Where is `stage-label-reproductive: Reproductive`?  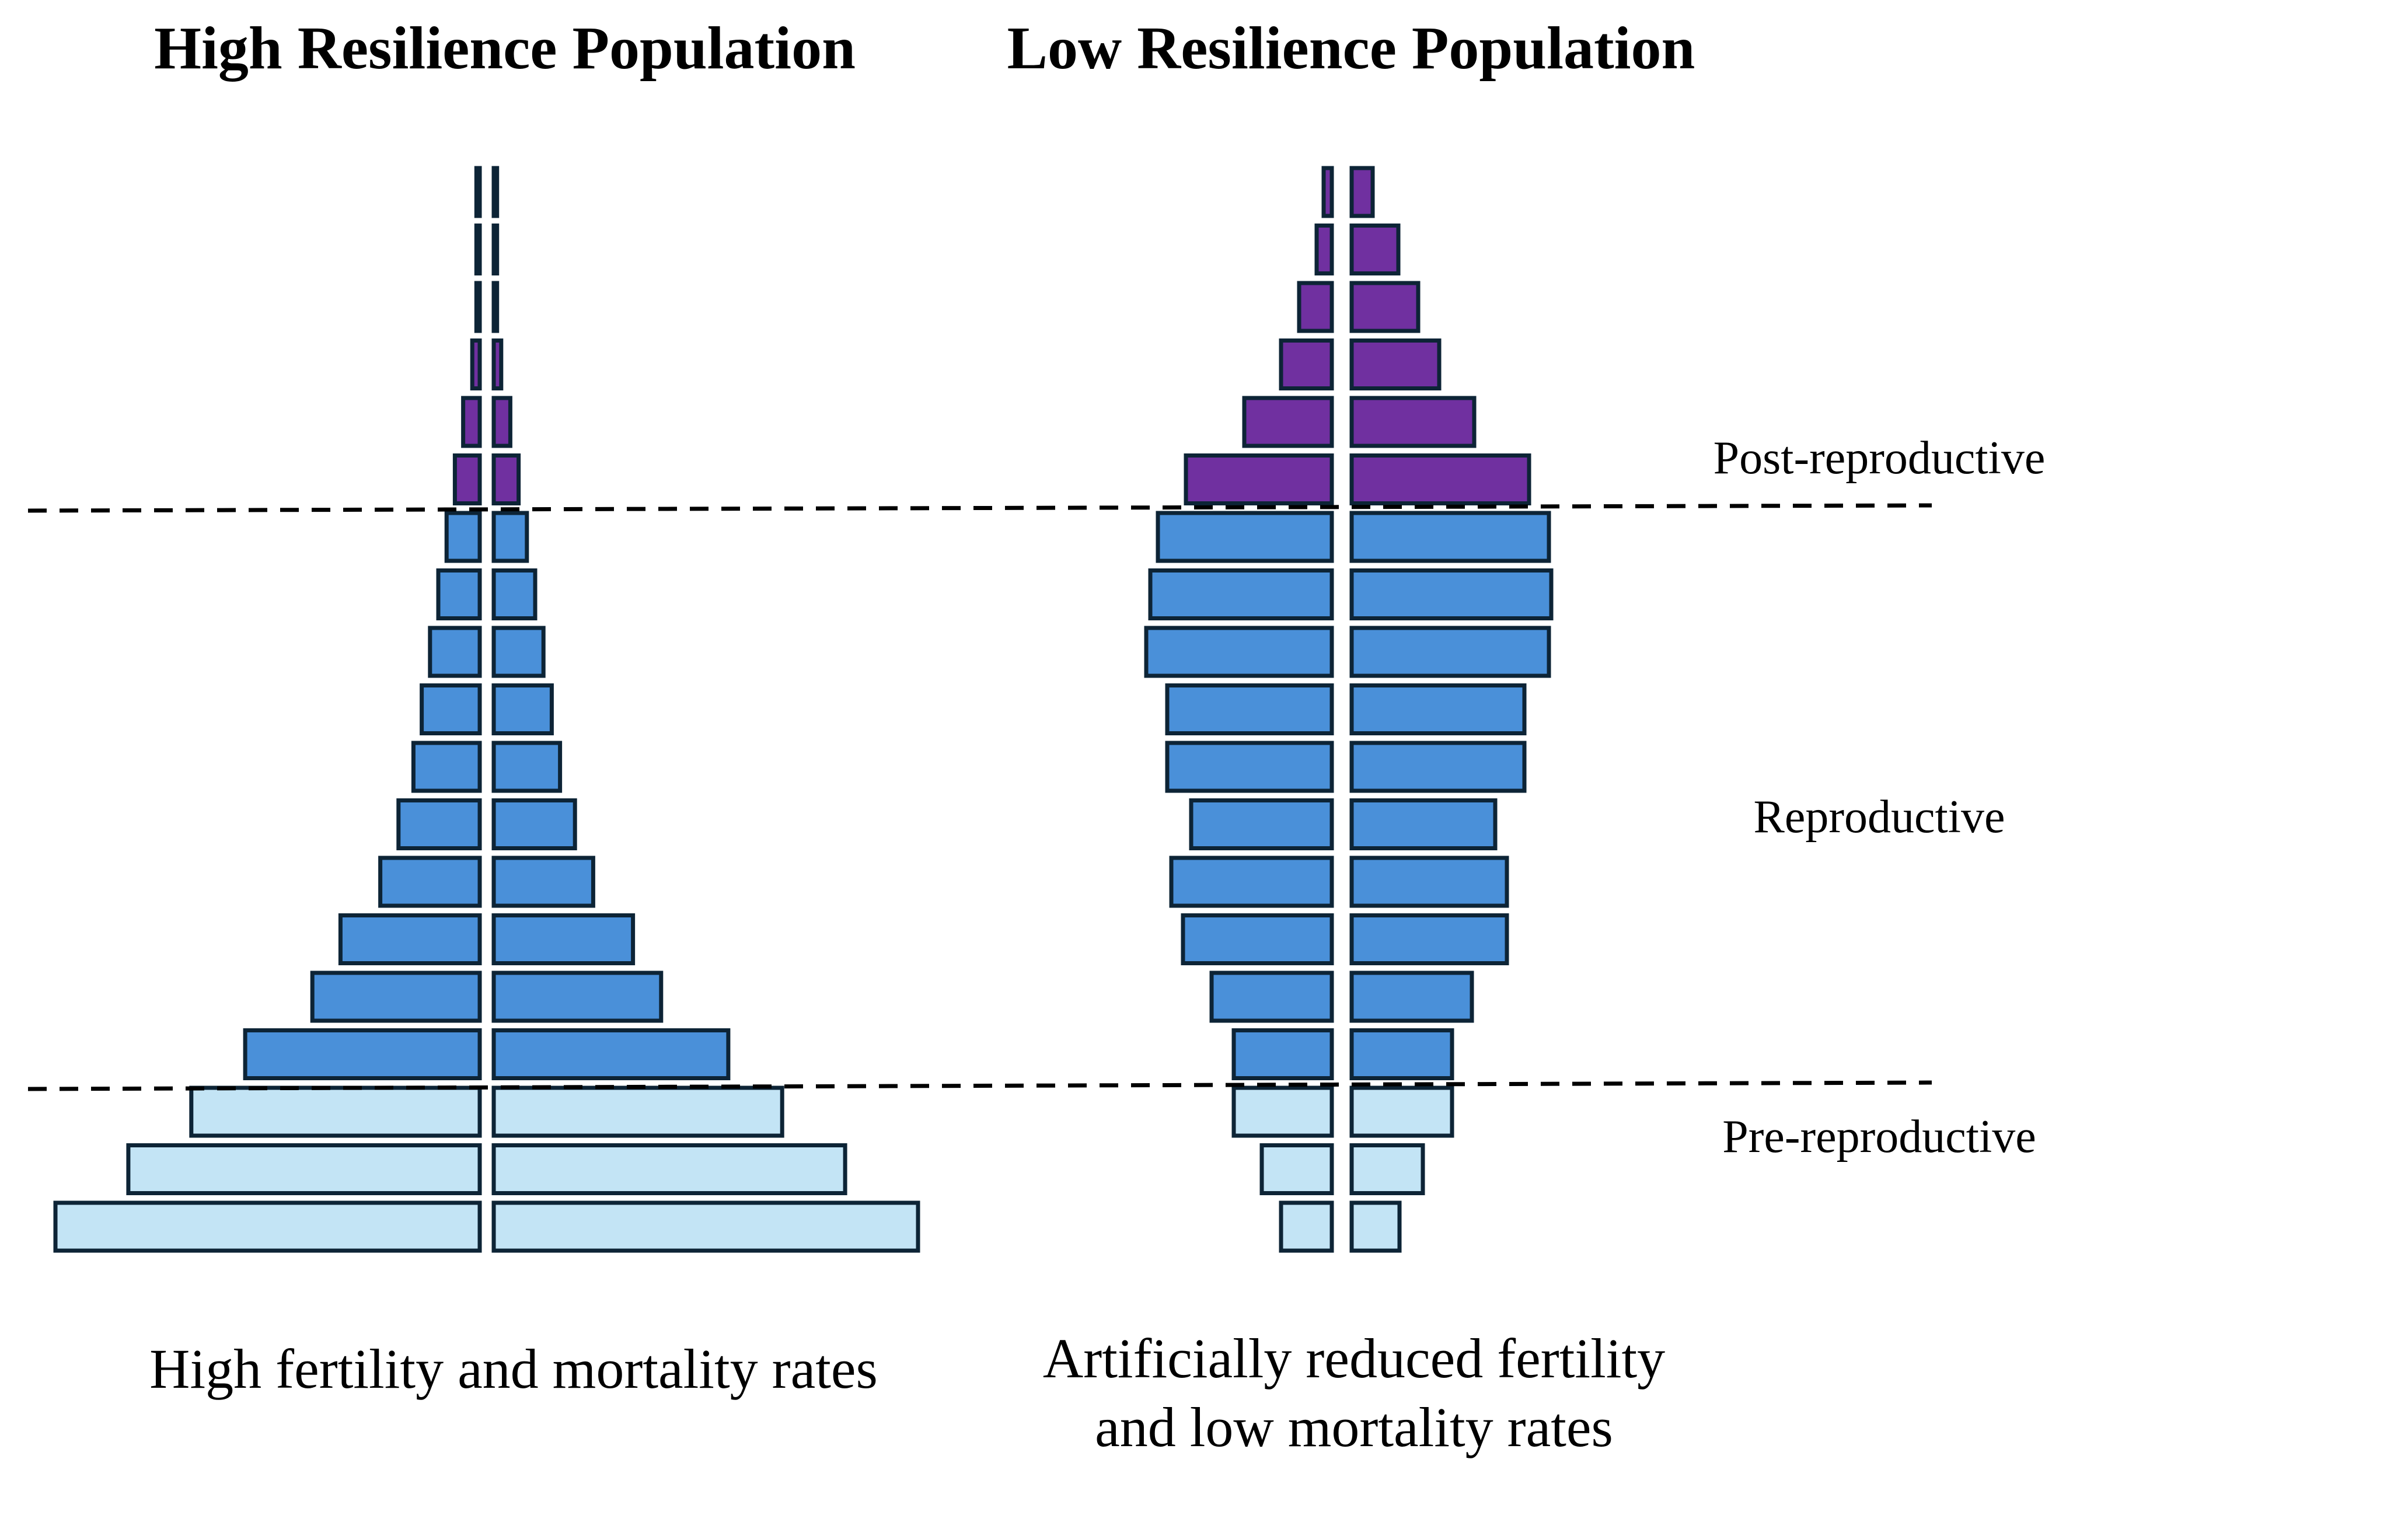 stage-label-reproductive: Reproductive is located at coordinates (1879, 817).